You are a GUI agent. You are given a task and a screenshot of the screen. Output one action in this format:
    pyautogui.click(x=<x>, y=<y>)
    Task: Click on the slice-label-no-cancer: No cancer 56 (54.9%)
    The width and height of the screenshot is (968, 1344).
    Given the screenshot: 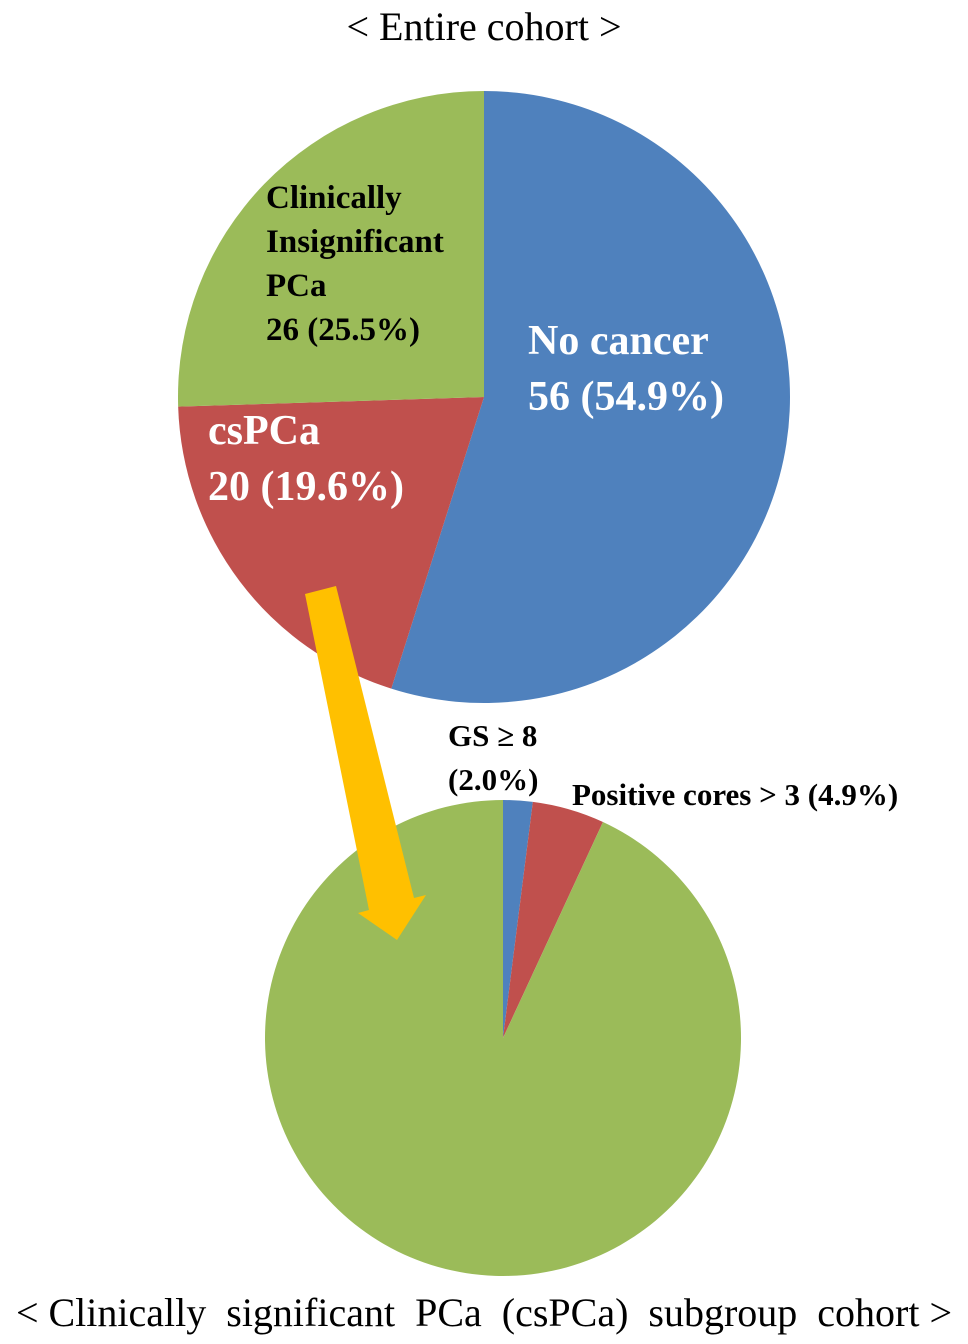 What is the action you would take?
    pyautogui.click(x=626, y=369)
    